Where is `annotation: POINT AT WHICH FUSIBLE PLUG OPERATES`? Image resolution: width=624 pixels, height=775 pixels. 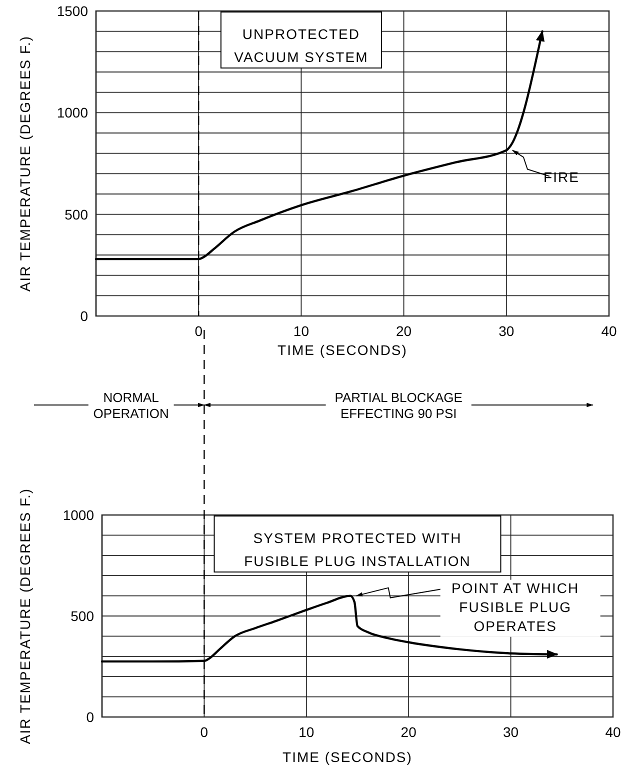 annotation: POINT AT WHICH FUSIBLE PLUG OPERATES is located at coordinates (516, 607).